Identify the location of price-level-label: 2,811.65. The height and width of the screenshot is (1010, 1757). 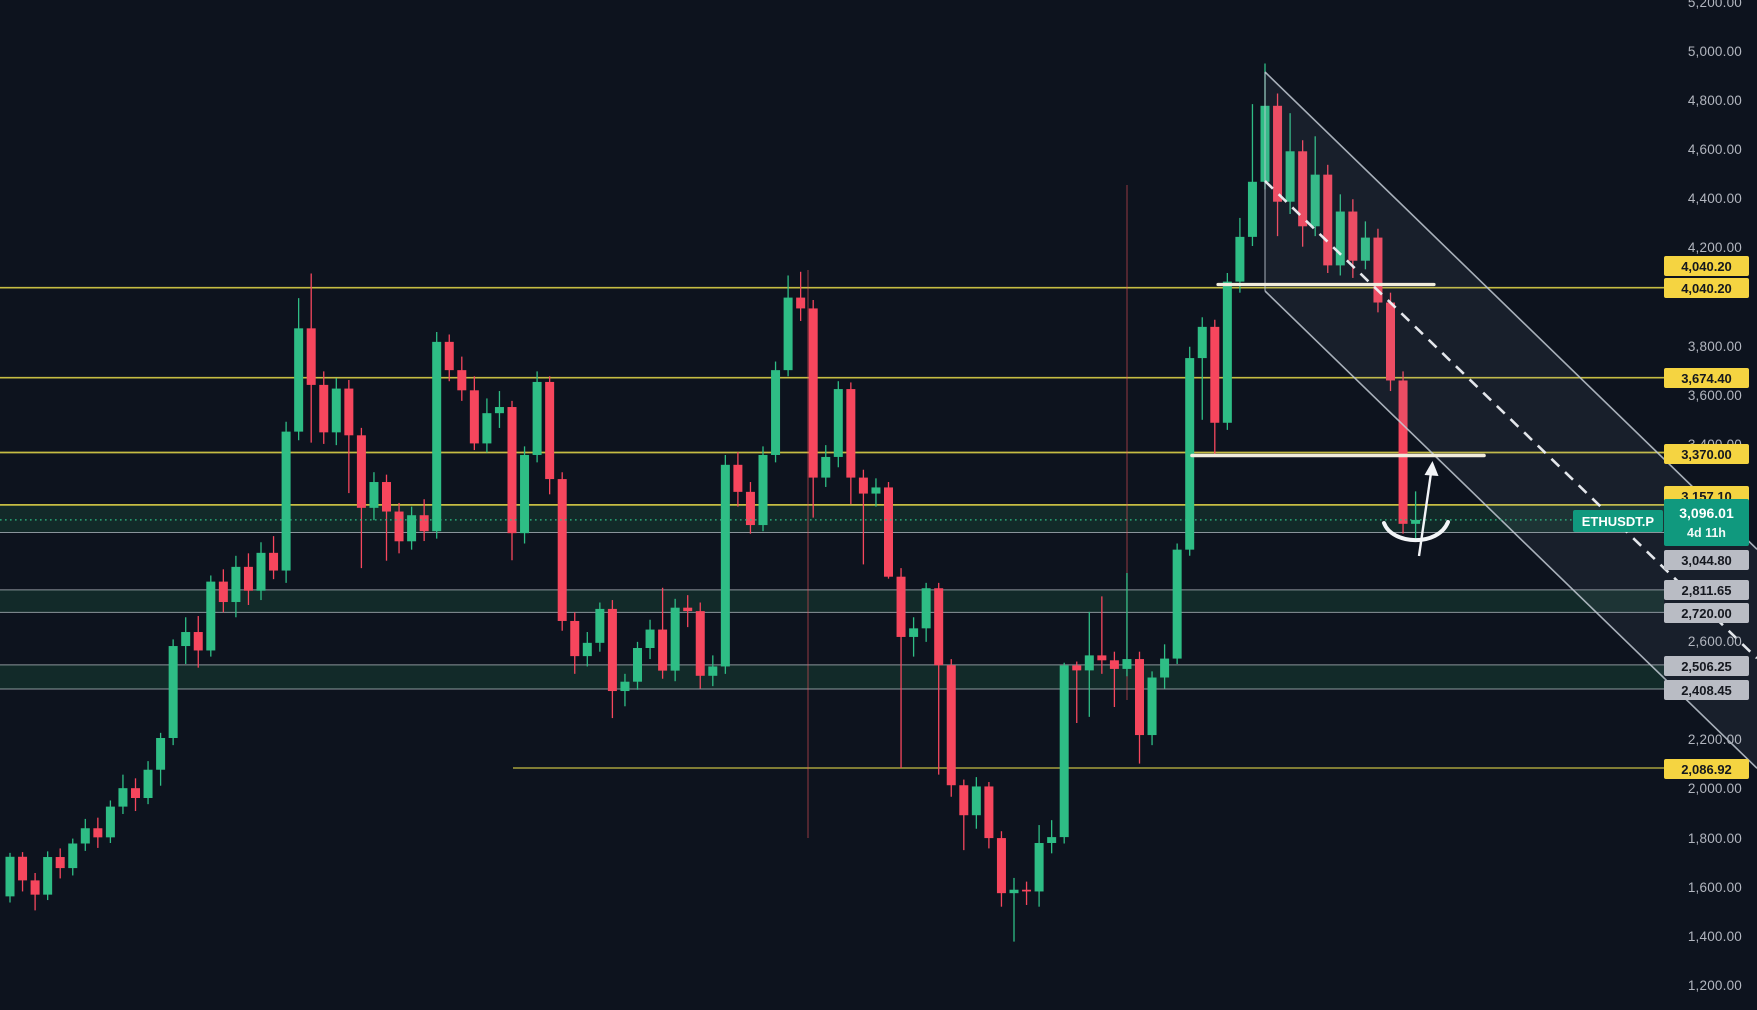
(1706, 590).